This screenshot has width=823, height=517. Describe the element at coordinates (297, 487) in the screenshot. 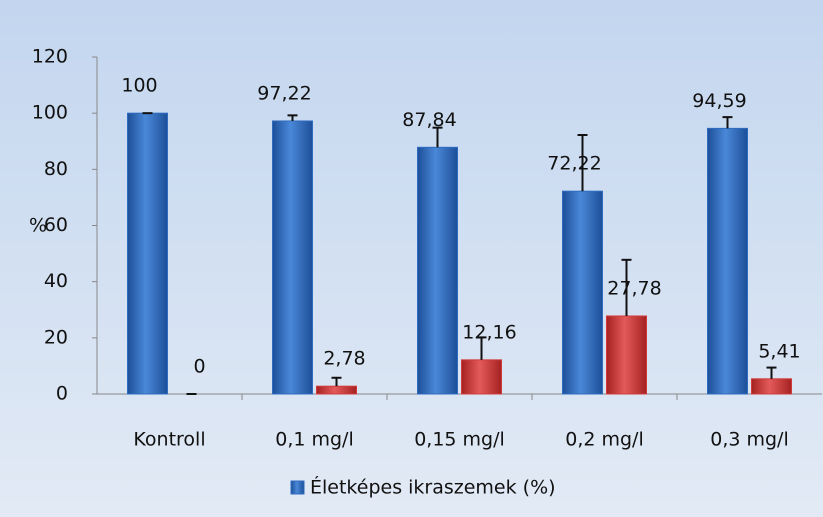

I see `legend-marker` at that location.